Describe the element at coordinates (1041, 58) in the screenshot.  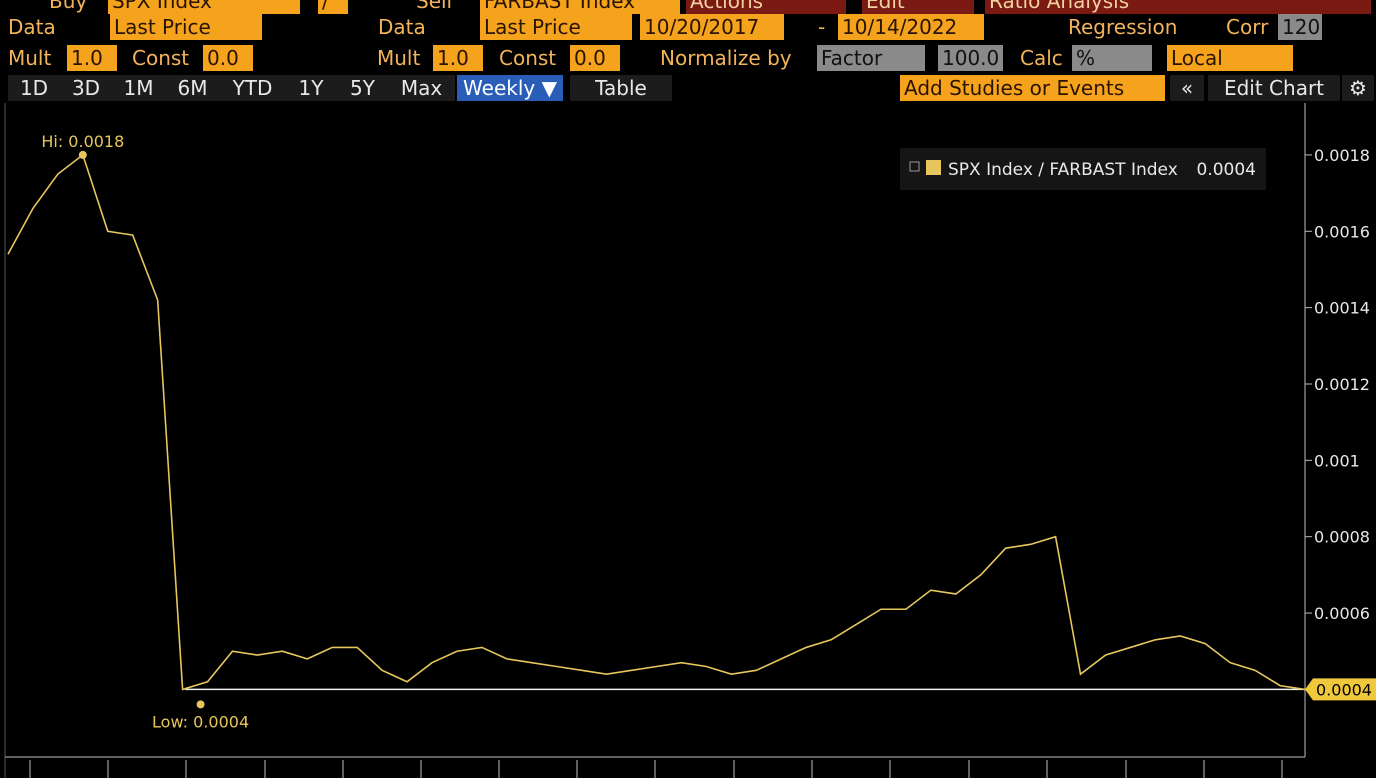
I see `param-field: Calc` at that location.